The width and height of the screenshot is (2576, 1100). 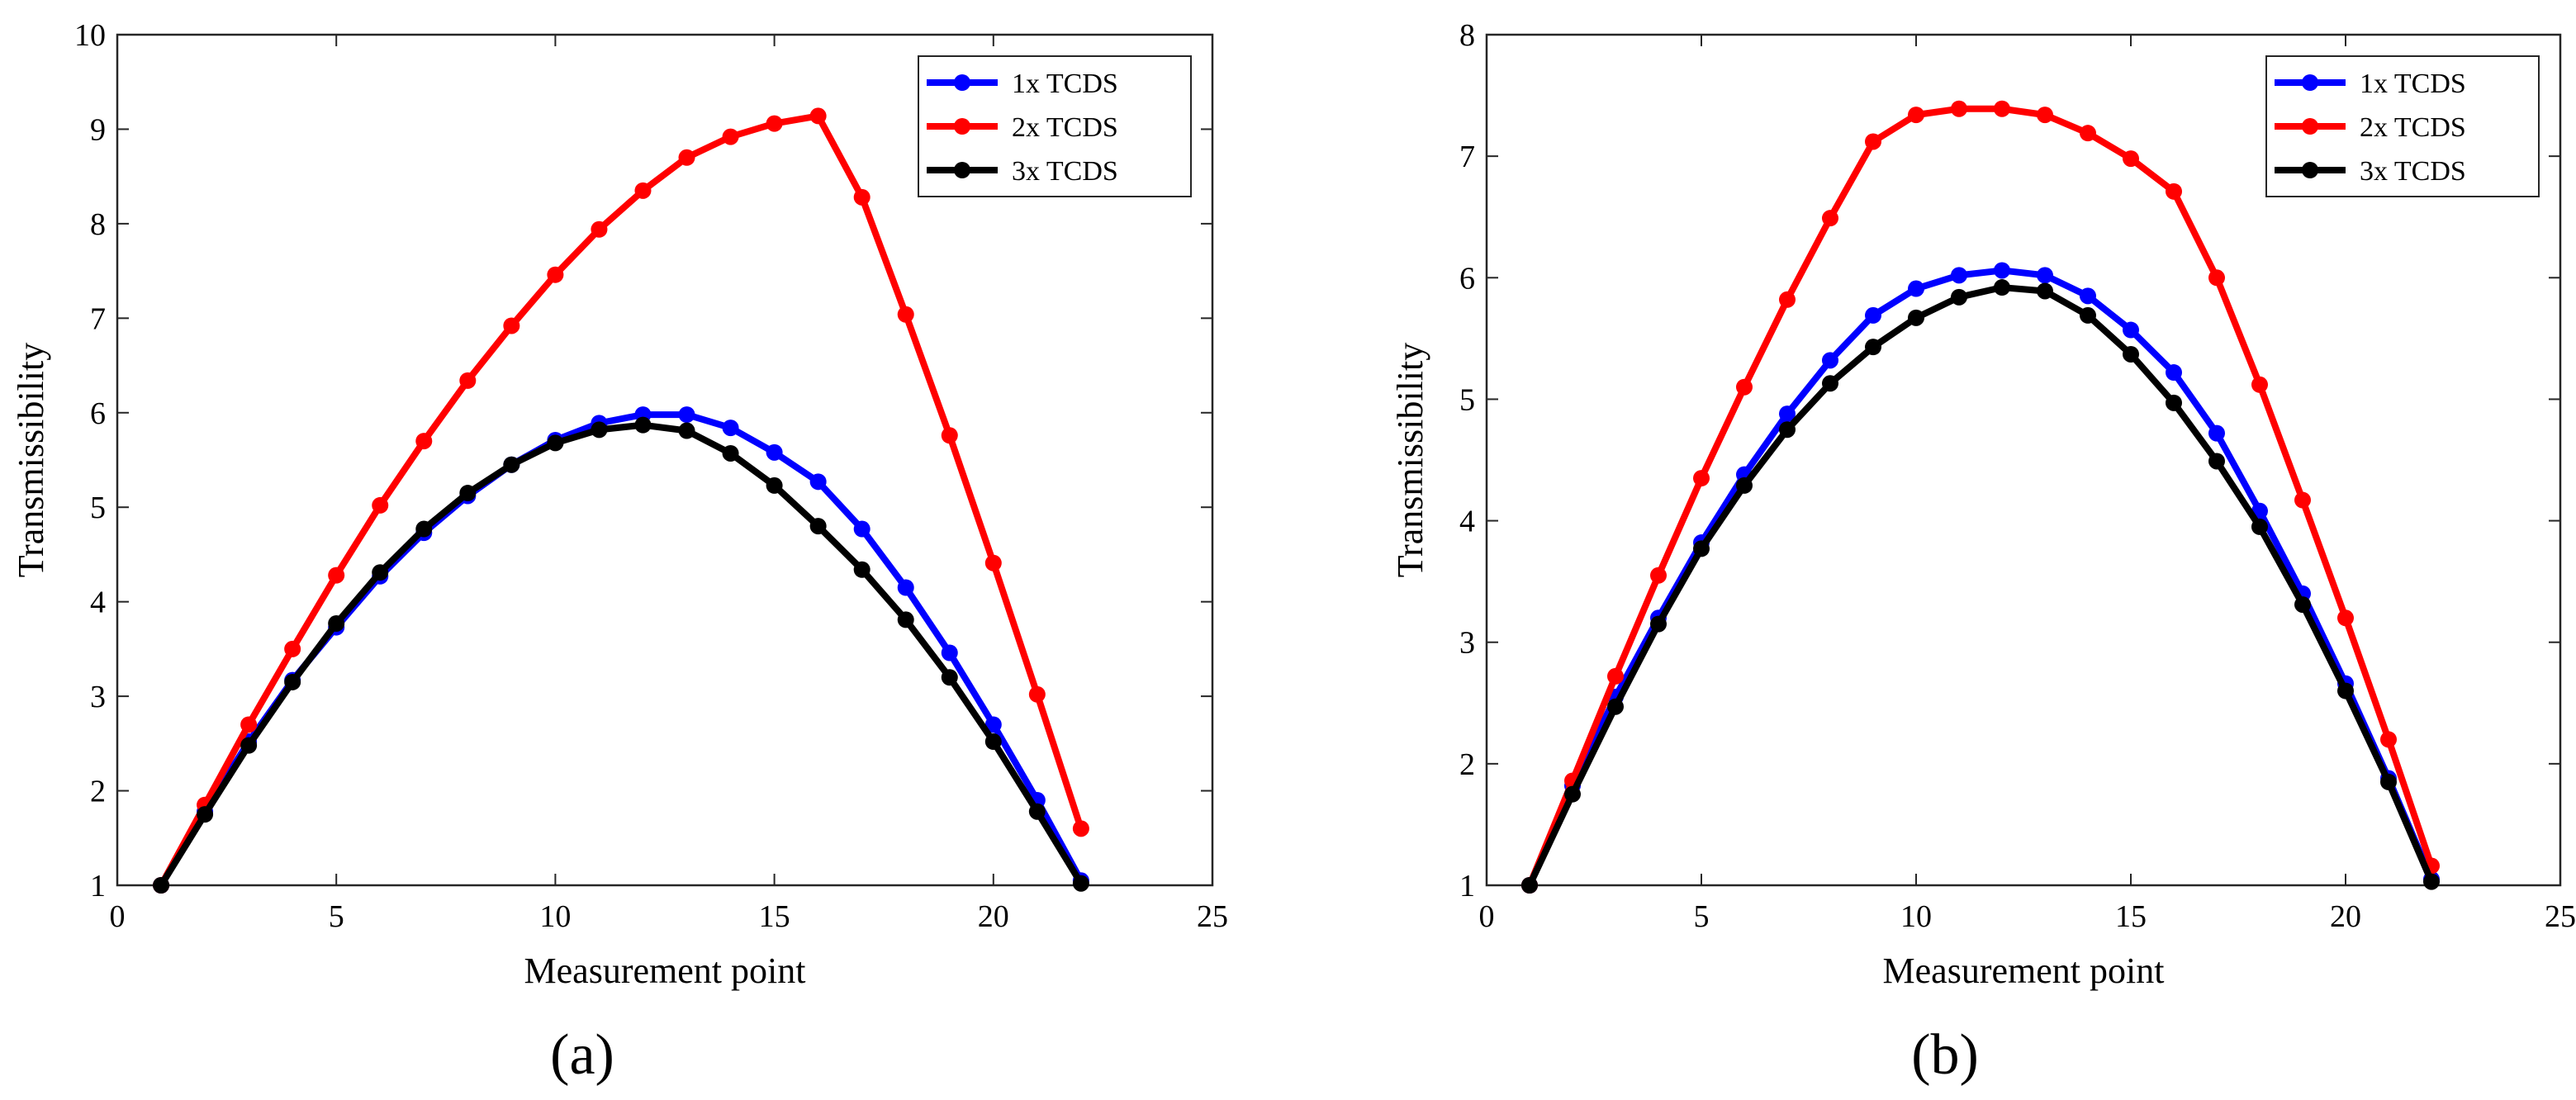 What do you see at coordinates (1467, 157) in the screenshot?
I see `y-tick-label: 7` at bounding box center [1467, 157].